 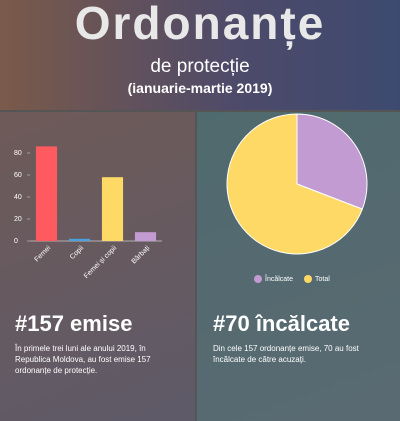 What do you see at coordinates (281, 323) in the screenshot?
I see `panel-heading: #70 încălcate` at bounding box center [281, 323].